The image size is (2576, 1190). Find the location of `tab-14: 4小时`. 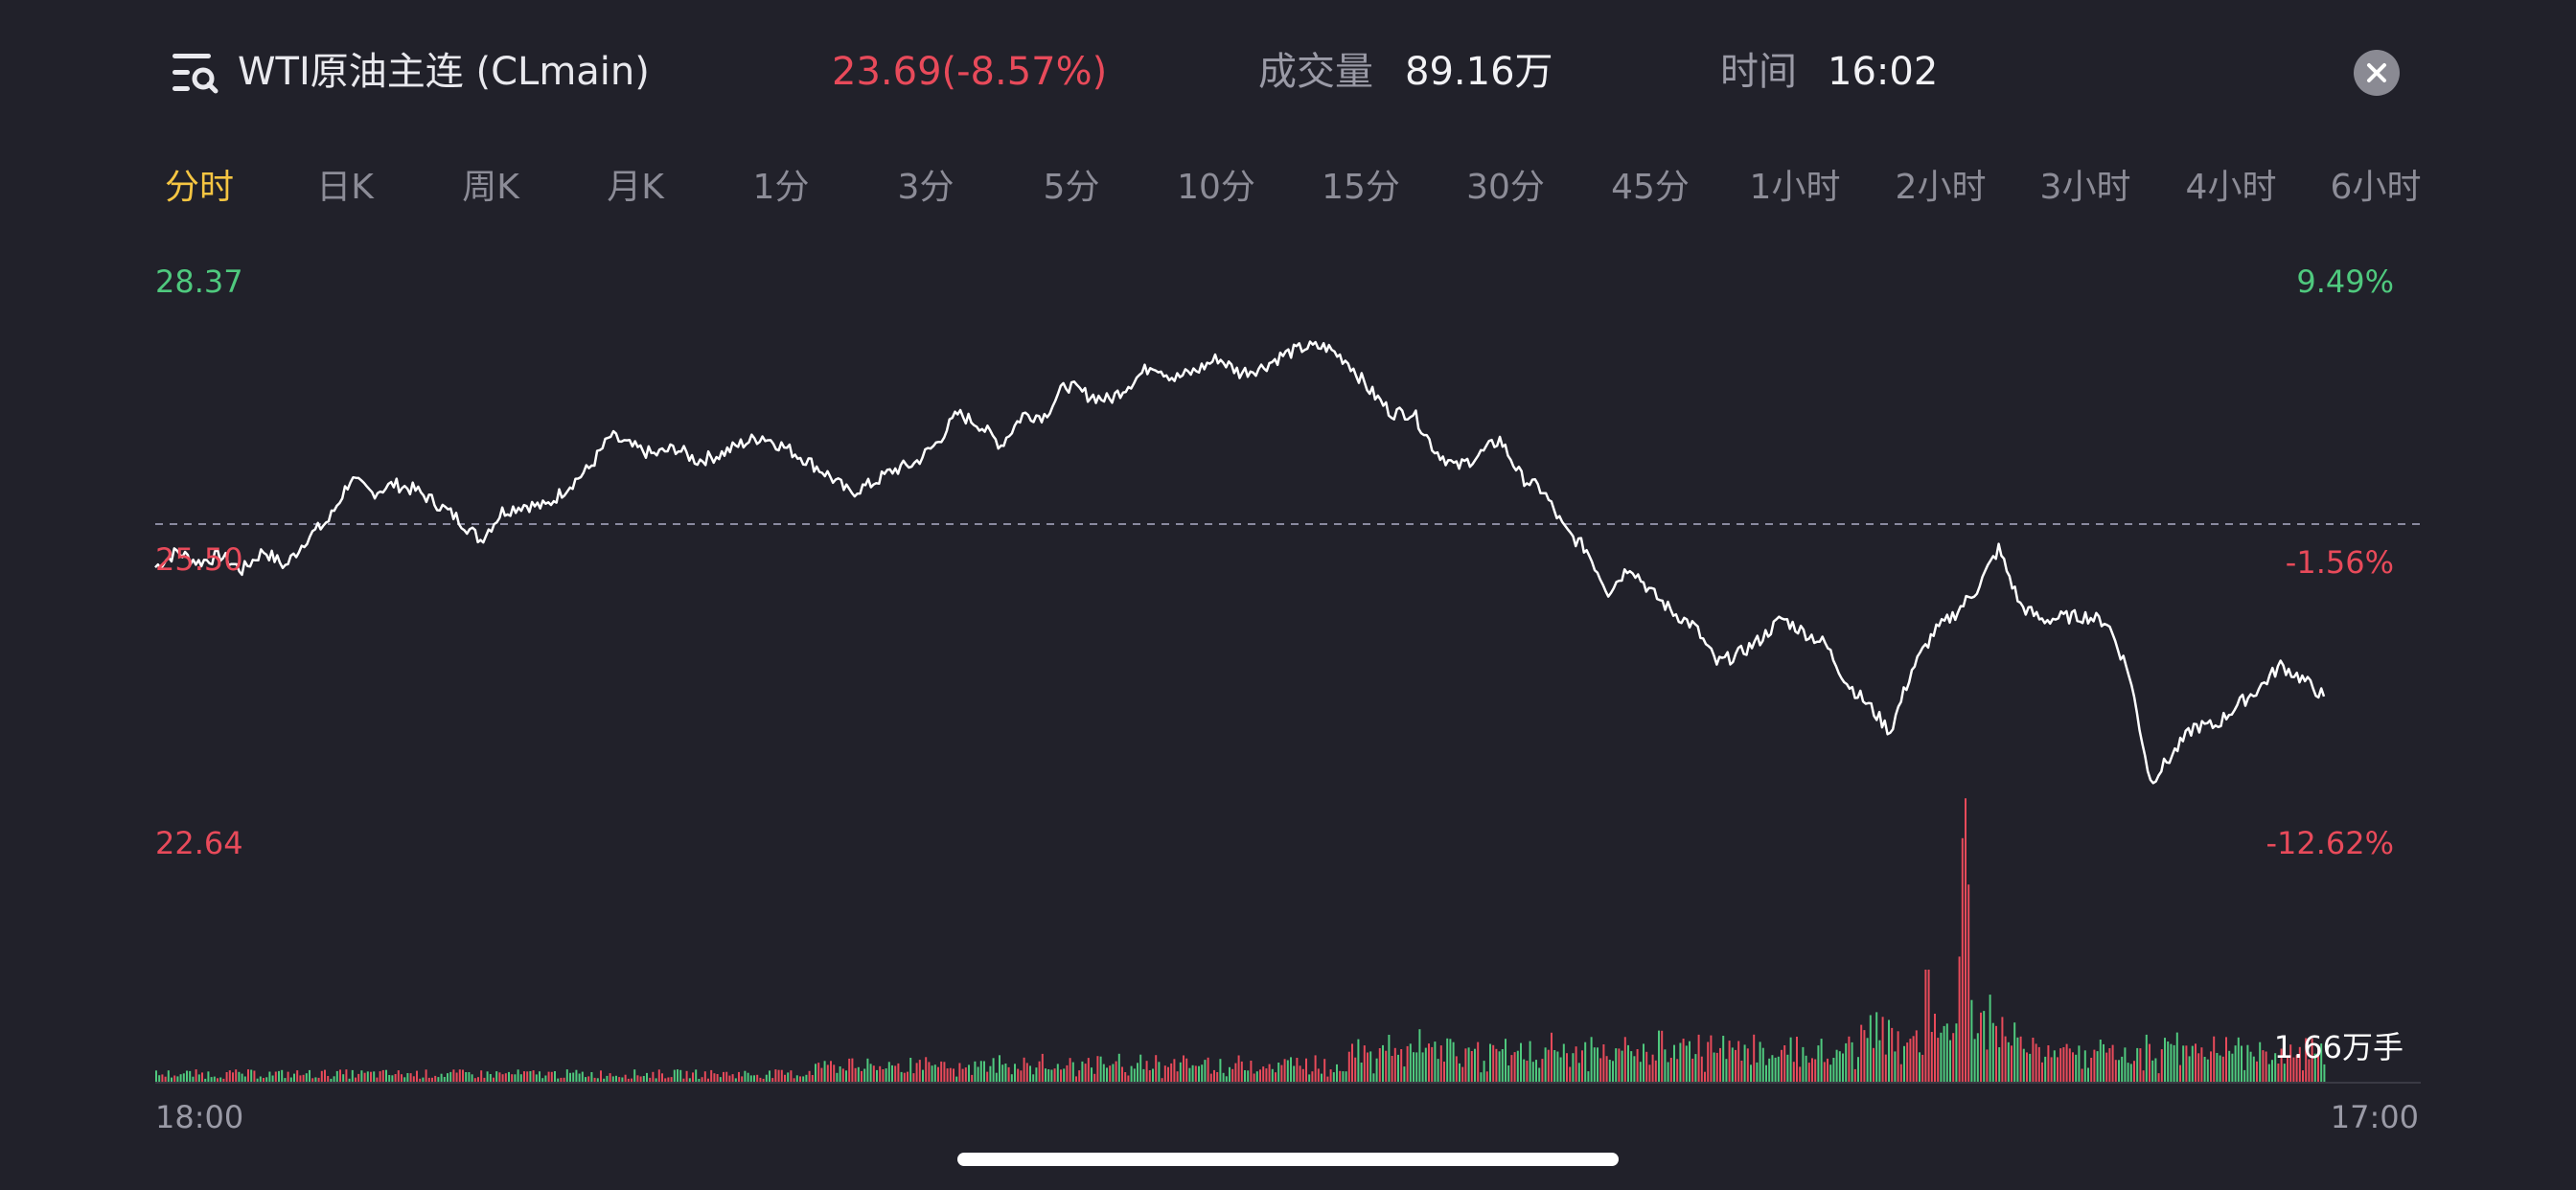

tab-14: 4小时 is located at coordinates (2231, 187).